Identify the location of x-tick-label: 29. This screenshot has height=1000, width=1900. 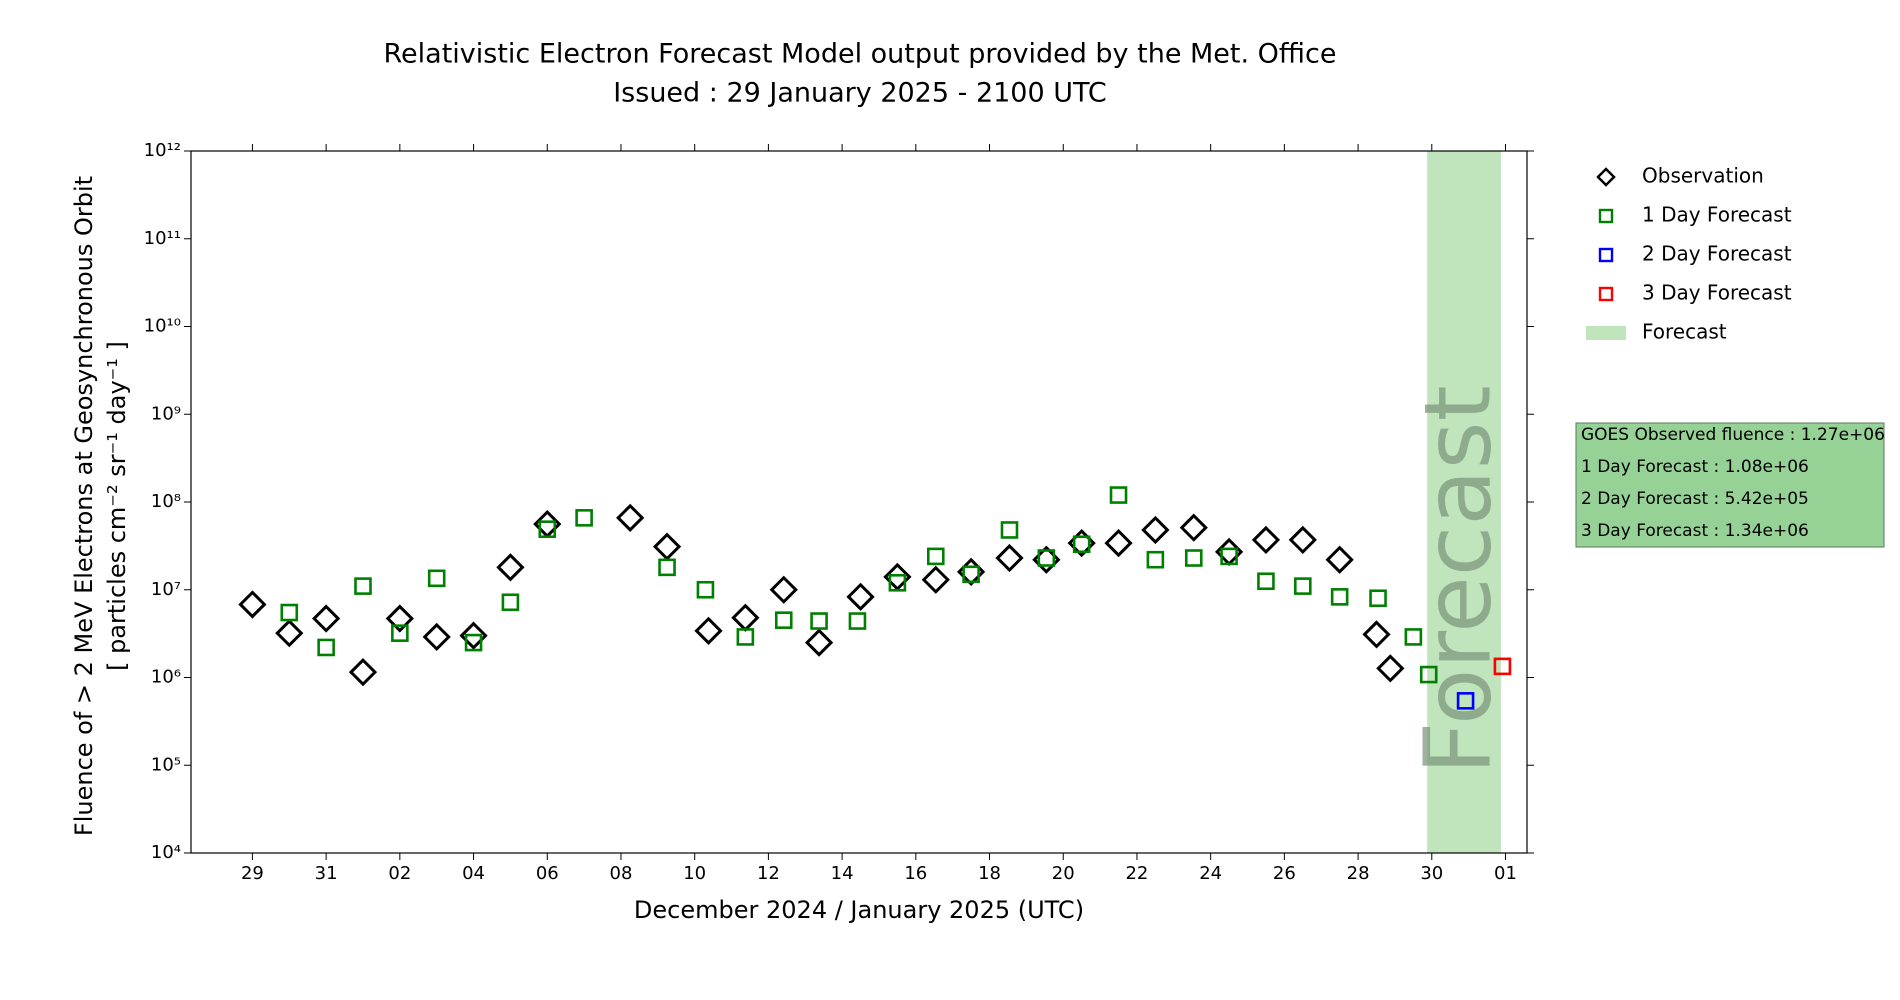
(252, 873).